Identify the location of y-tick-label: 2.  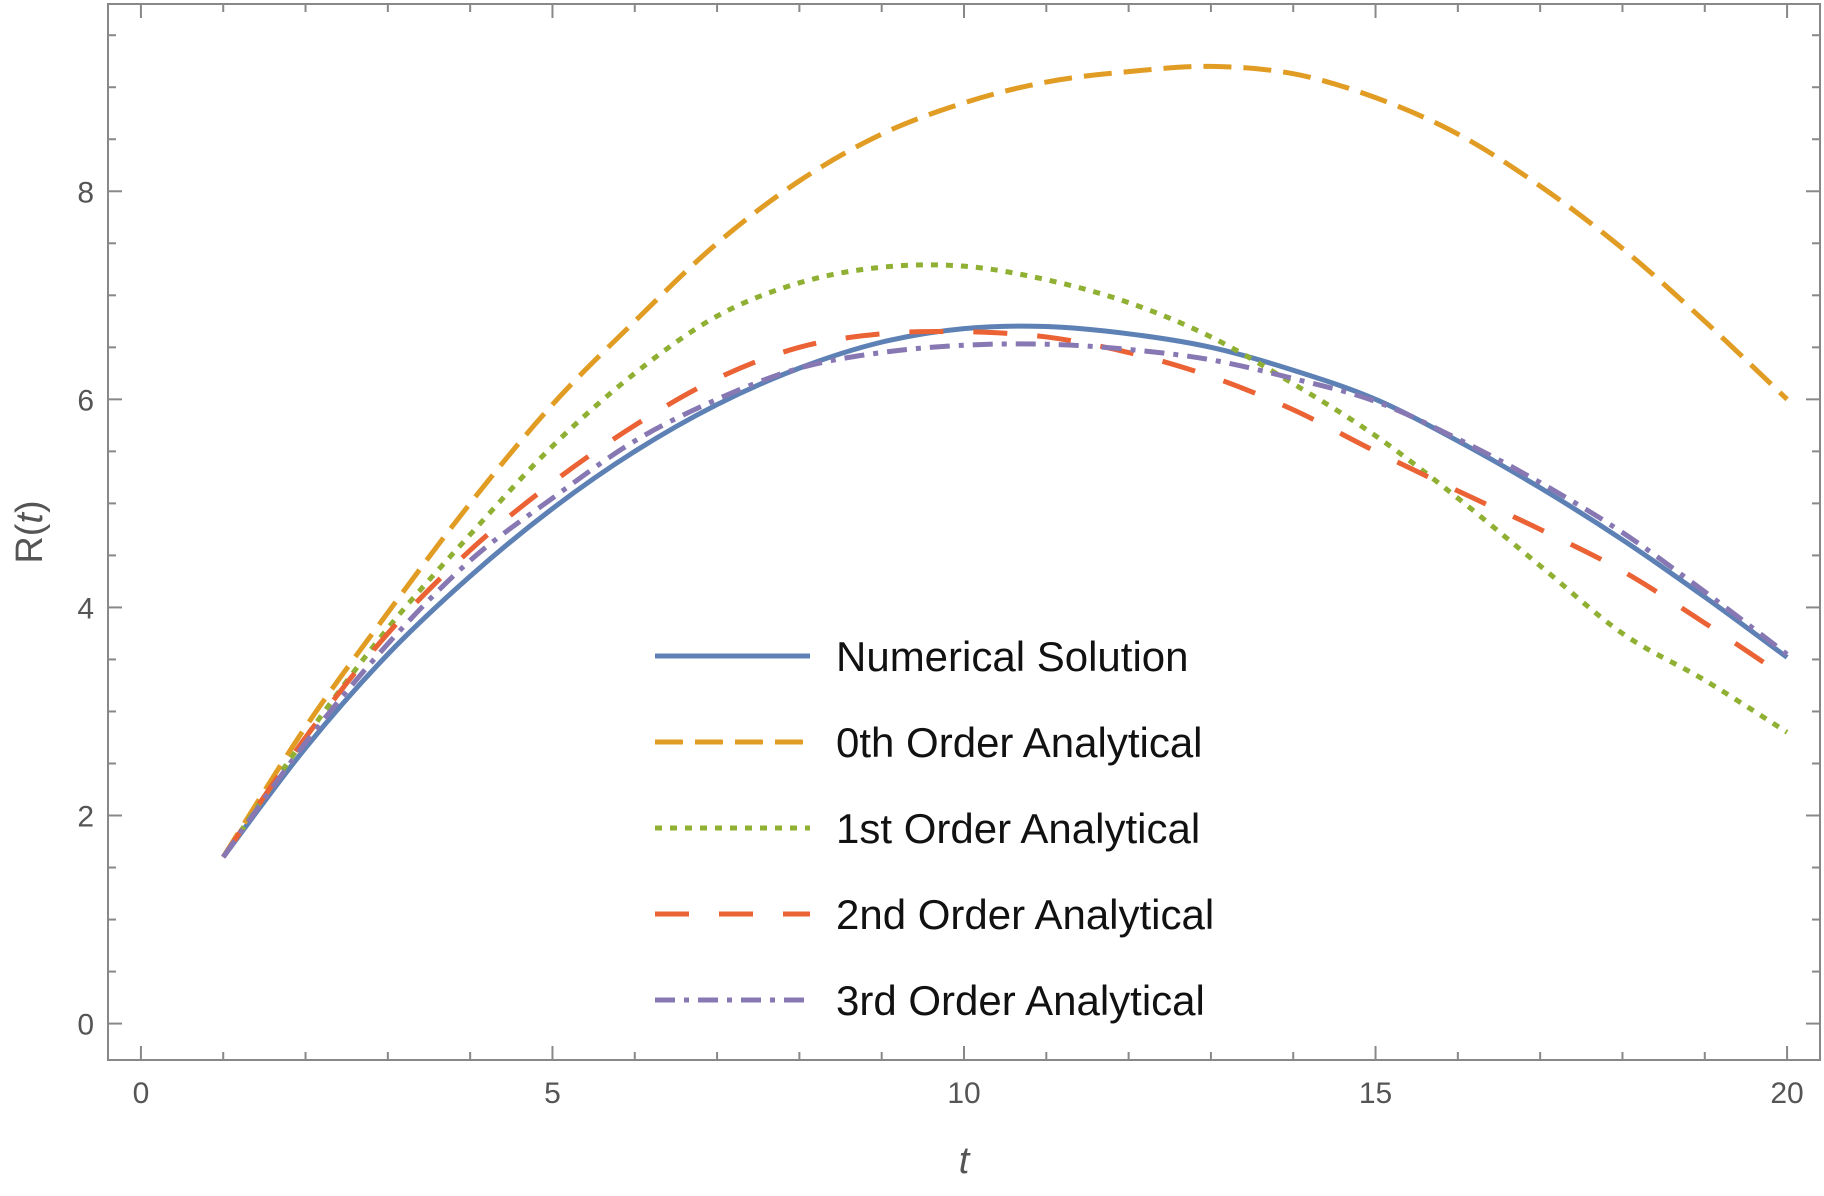
(85, 817).